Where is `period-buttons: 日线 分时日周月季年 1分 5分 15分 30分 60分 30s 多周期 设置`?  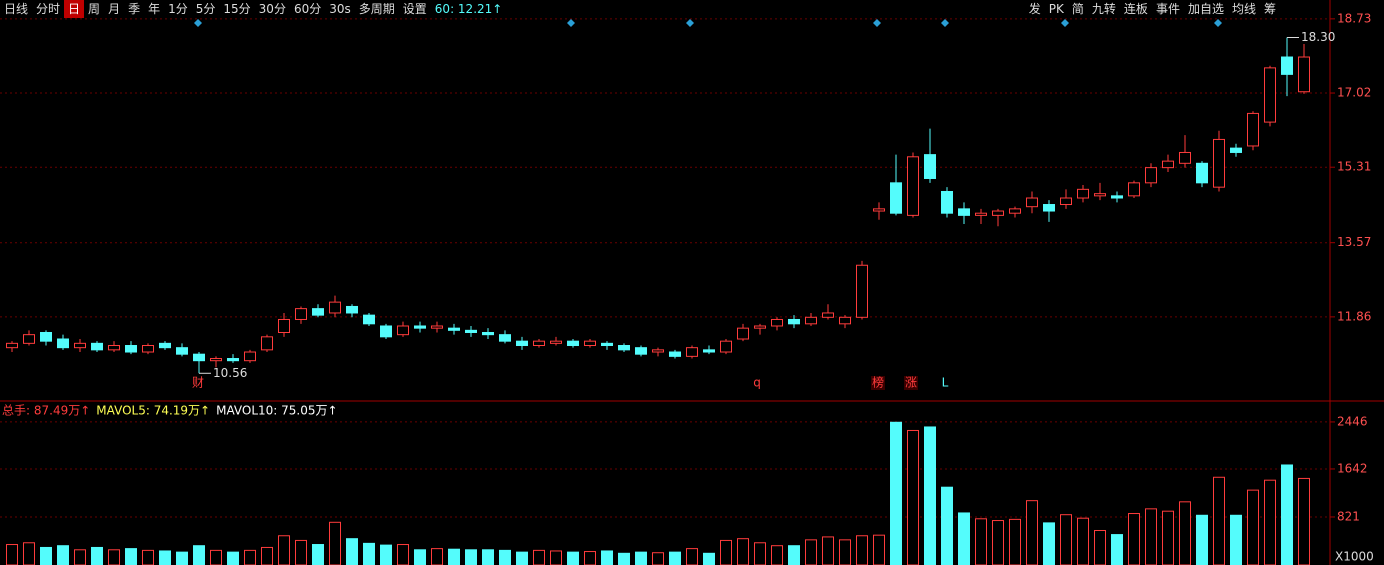 period-buttons: 日线 分时日周月季年 1分 5分 15分 30分 60分 30s 多周期 设置 is located at coordinates (215, 9).